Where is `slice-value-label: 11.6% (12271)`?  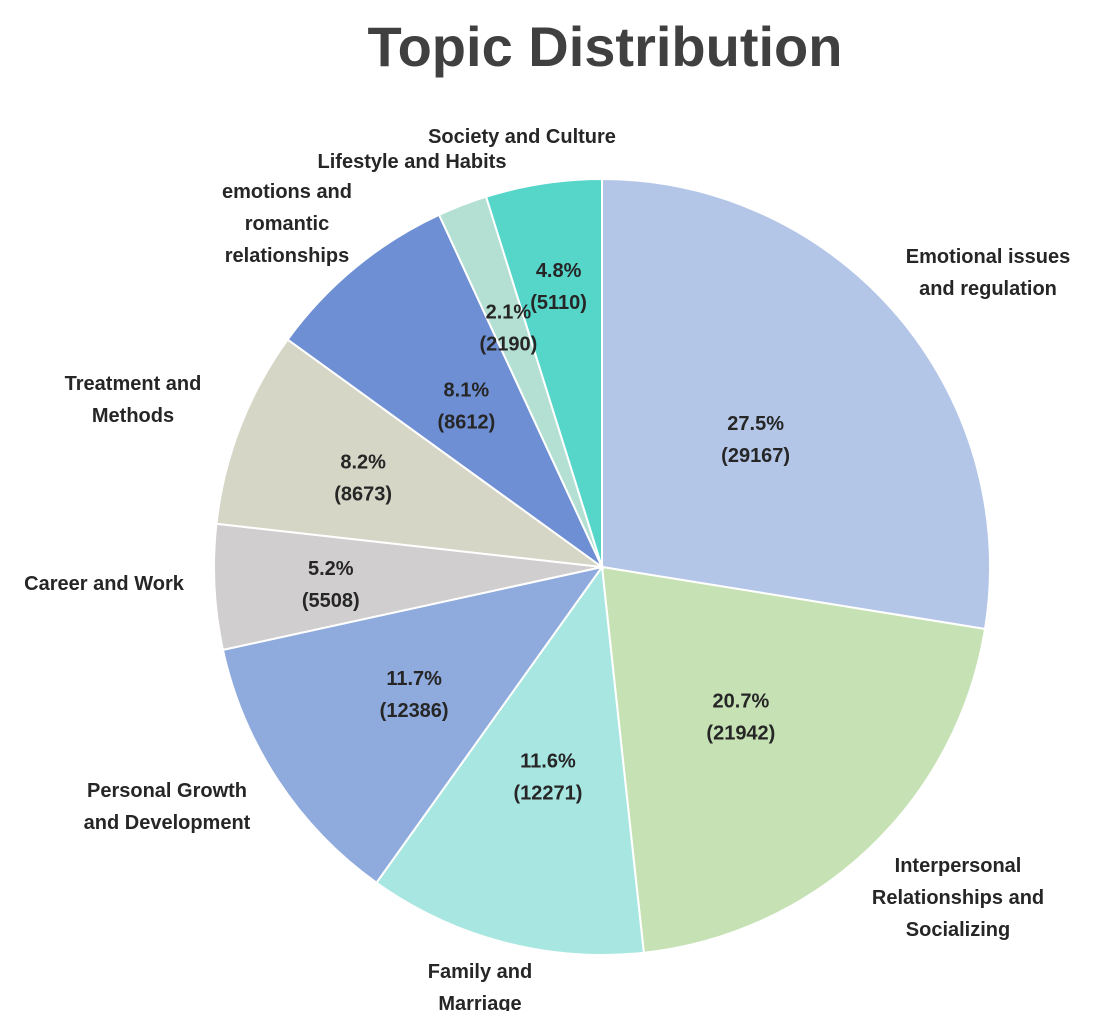 slice-value-label: 11.6% (12271) is located at coordinates (547, 777).